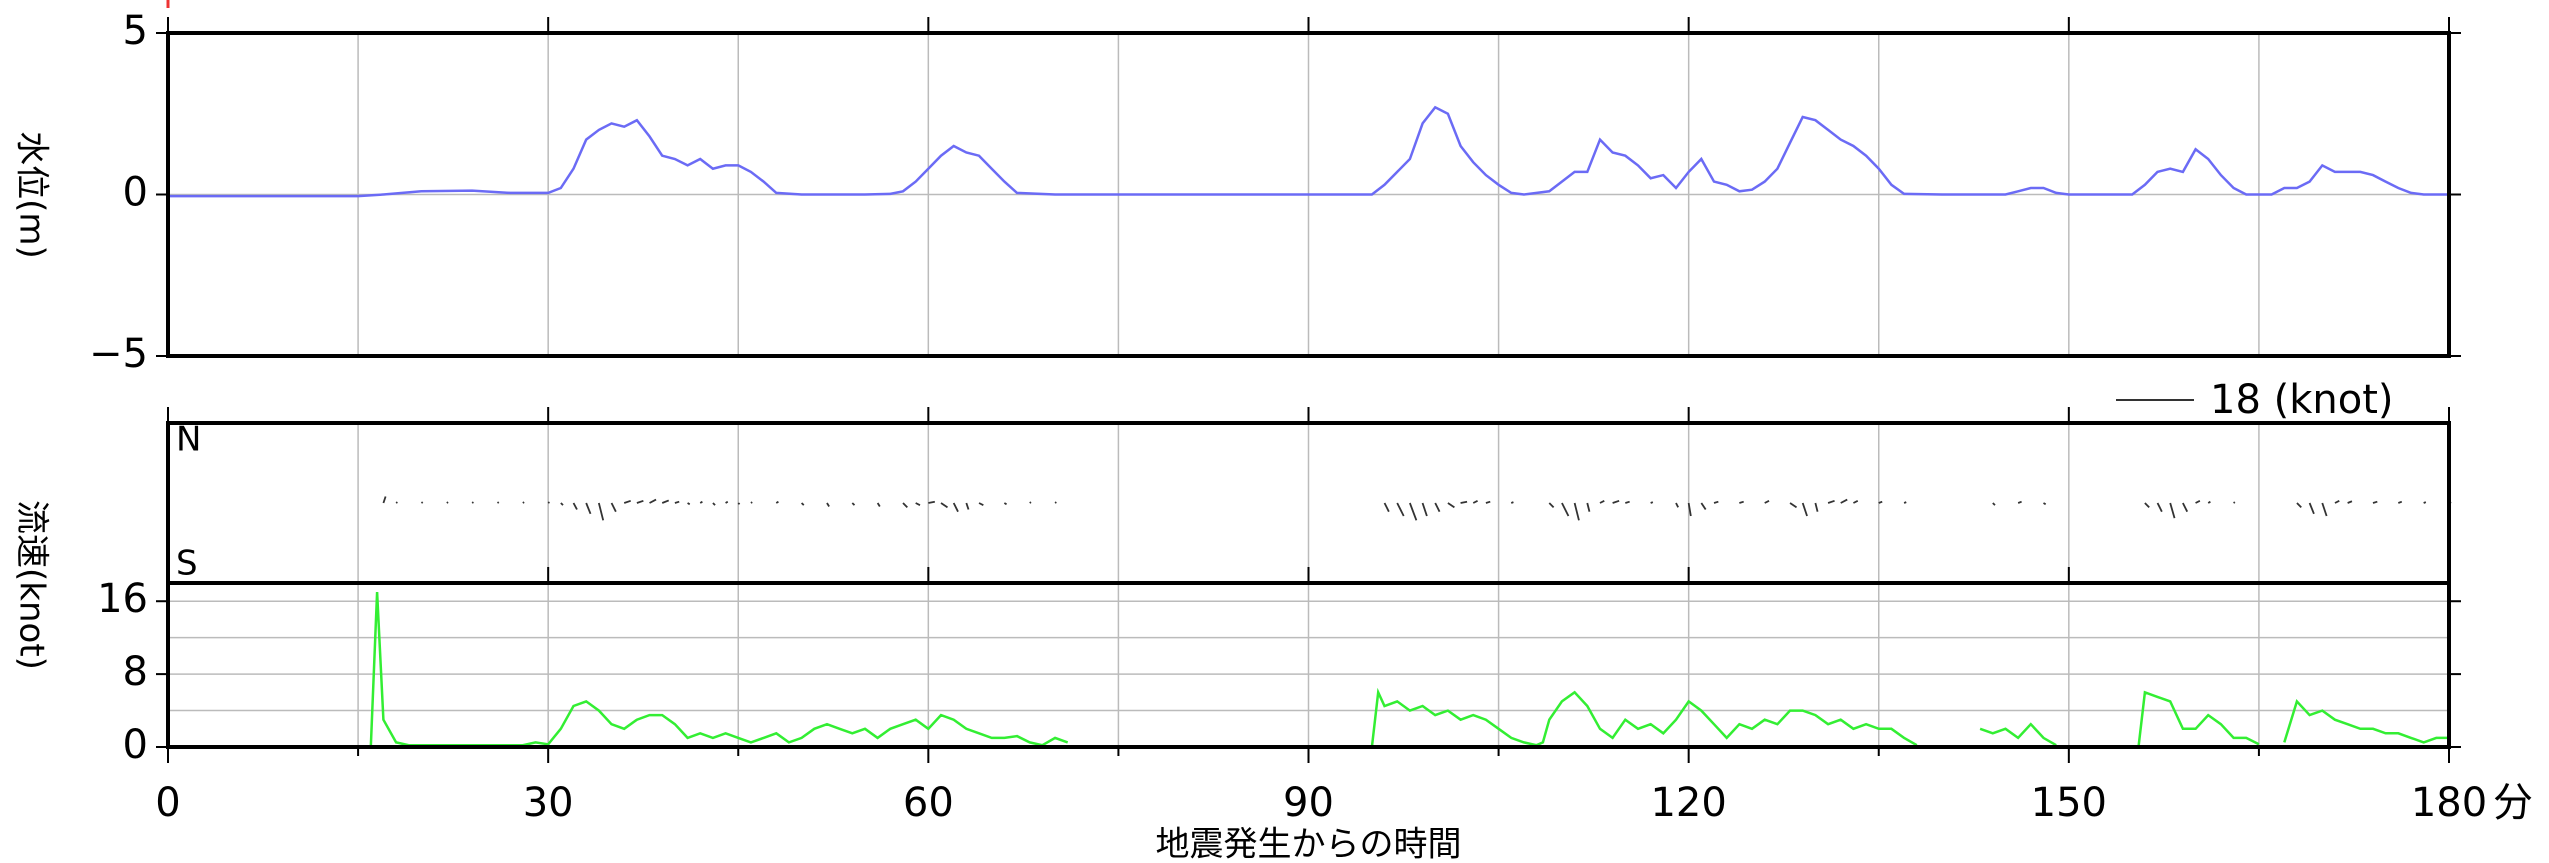 This screenshot has width=2549, height=863. Describe the element at coordinates (548, 803) in the screenshot. I see `x-tick-label: 30` at that location.